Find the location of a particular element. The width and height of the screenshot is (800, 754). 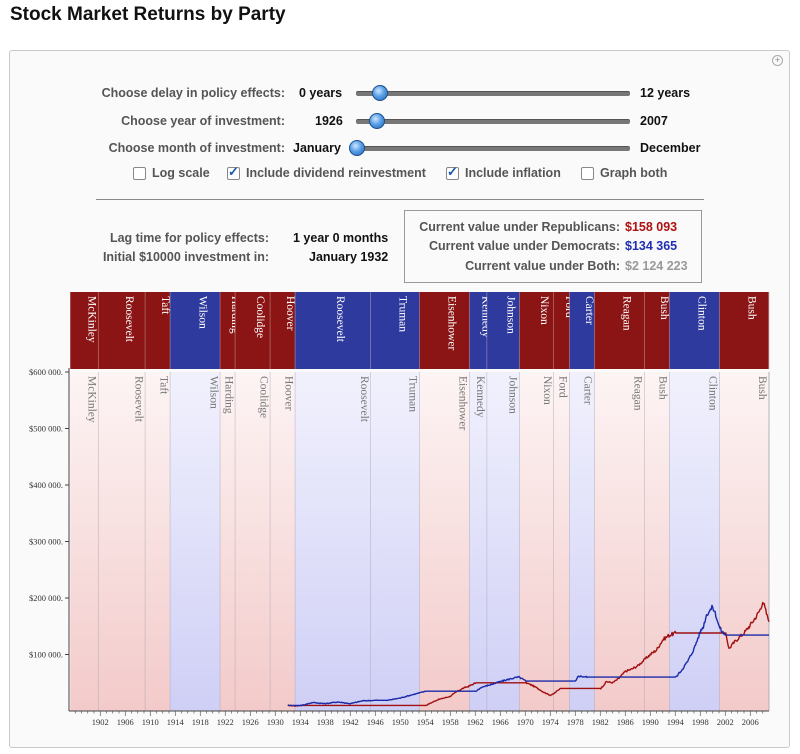

year-slider-track is located at coordinates (493, 121).